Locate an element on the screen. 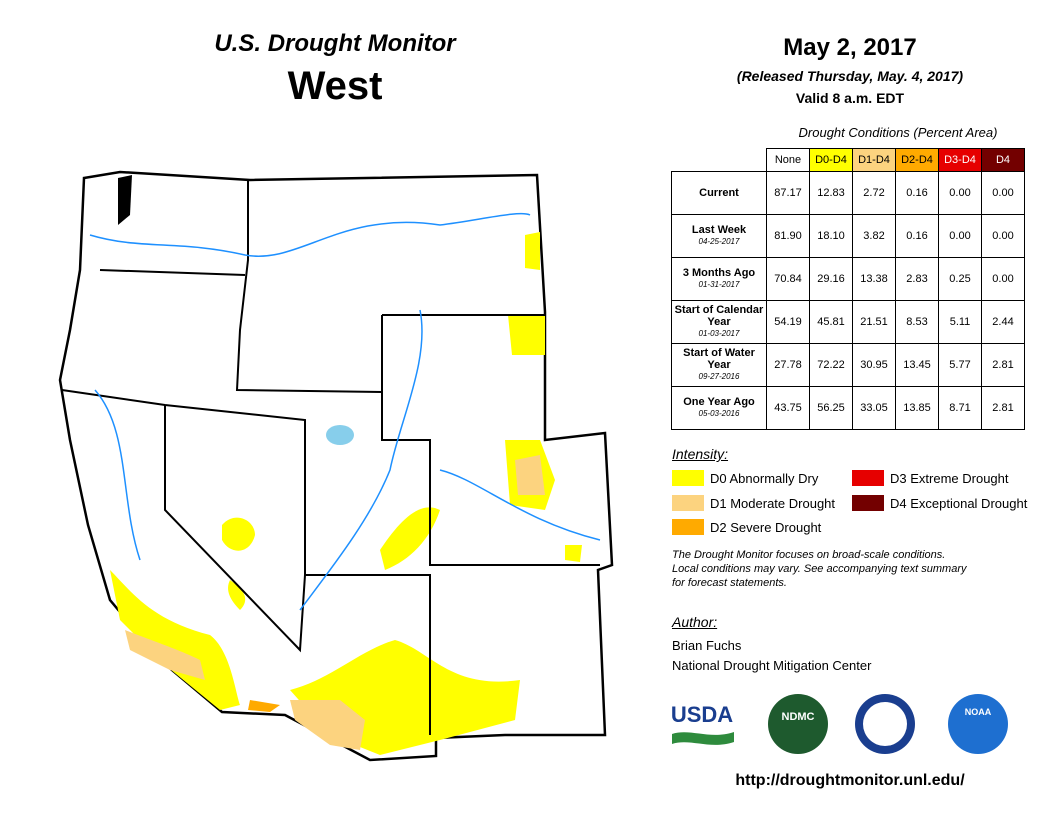  cell: 45.81 is located at coordinates (831, 322).